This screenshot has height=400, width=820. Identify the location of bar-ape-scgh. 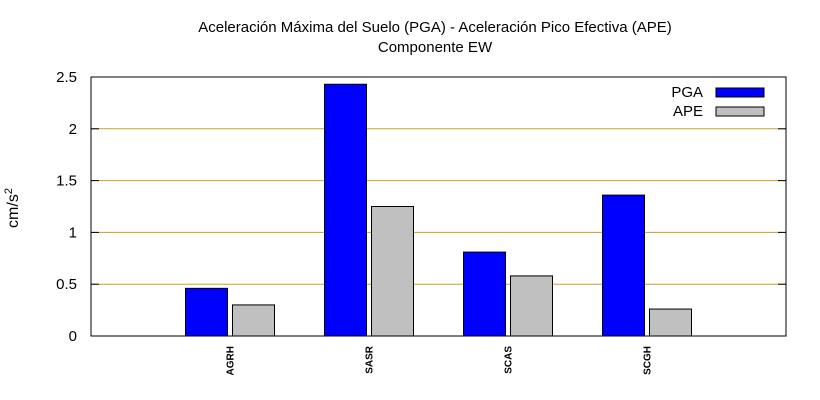
(670, 322).